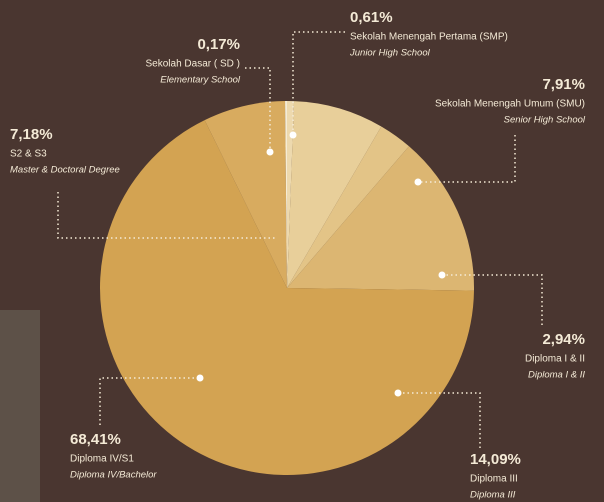 This screenshot has width=604, height=502. I want to click on category-label-en: Master & Doctoral Degree, so click(65, 170).